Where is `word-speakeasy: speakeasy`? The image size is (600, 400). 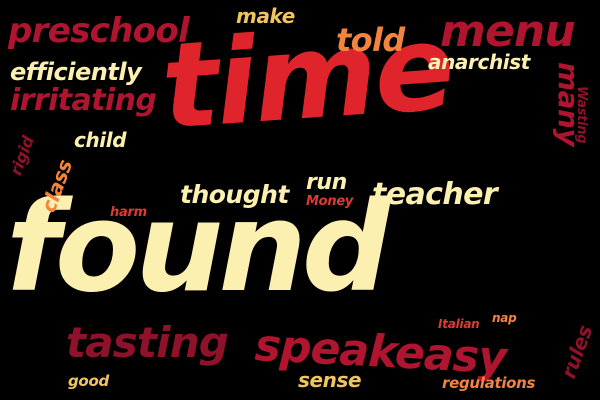
word-speakeasy: speakeasy is located at coordinates (380, 352).